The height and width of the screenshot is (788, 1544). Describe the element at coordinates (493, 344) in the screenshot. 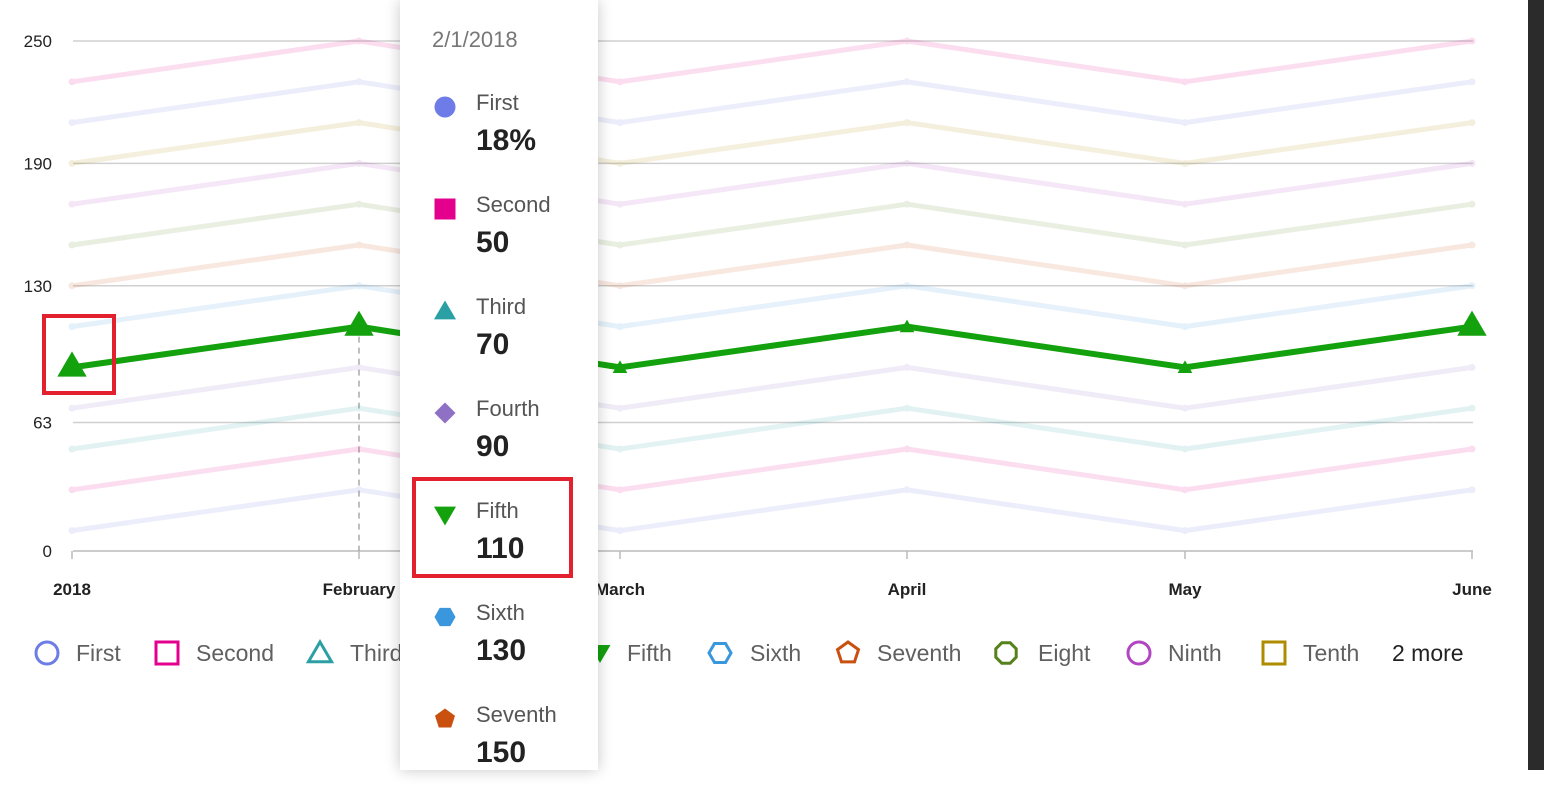

I see `tooltip-item-value: 70` at that location.